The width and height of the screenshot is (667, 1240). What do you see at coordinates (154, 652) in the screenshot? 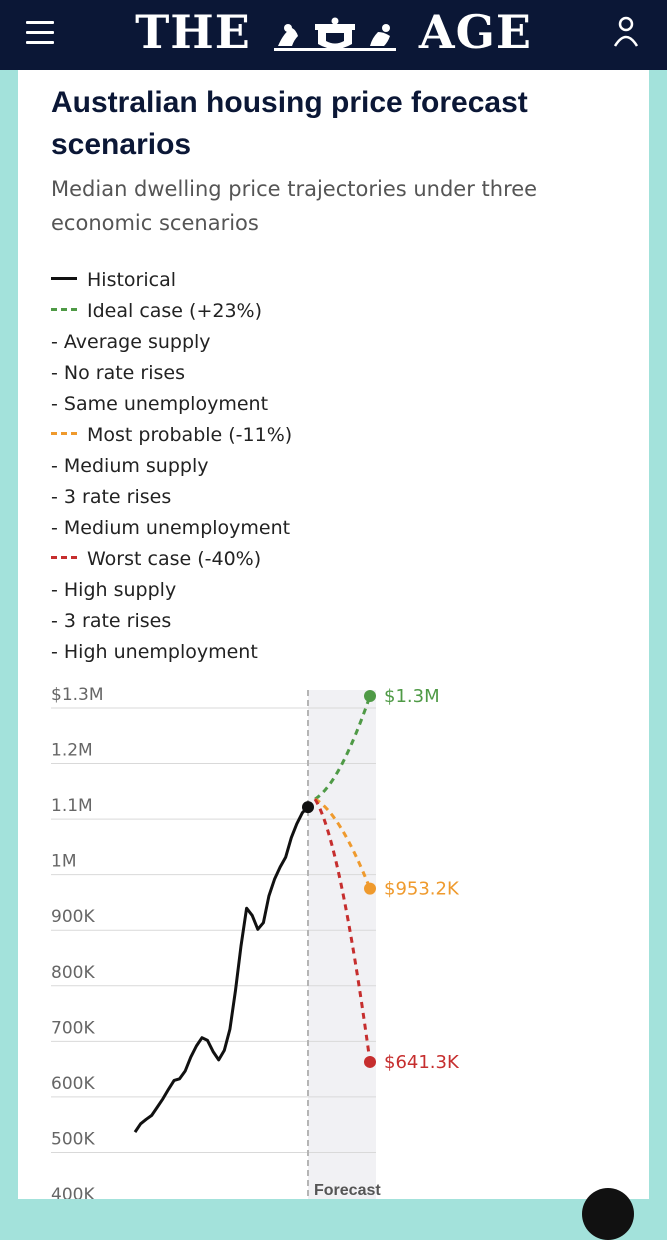
I see `legend-label: - High unemployment` at bounding box center [154, 652].